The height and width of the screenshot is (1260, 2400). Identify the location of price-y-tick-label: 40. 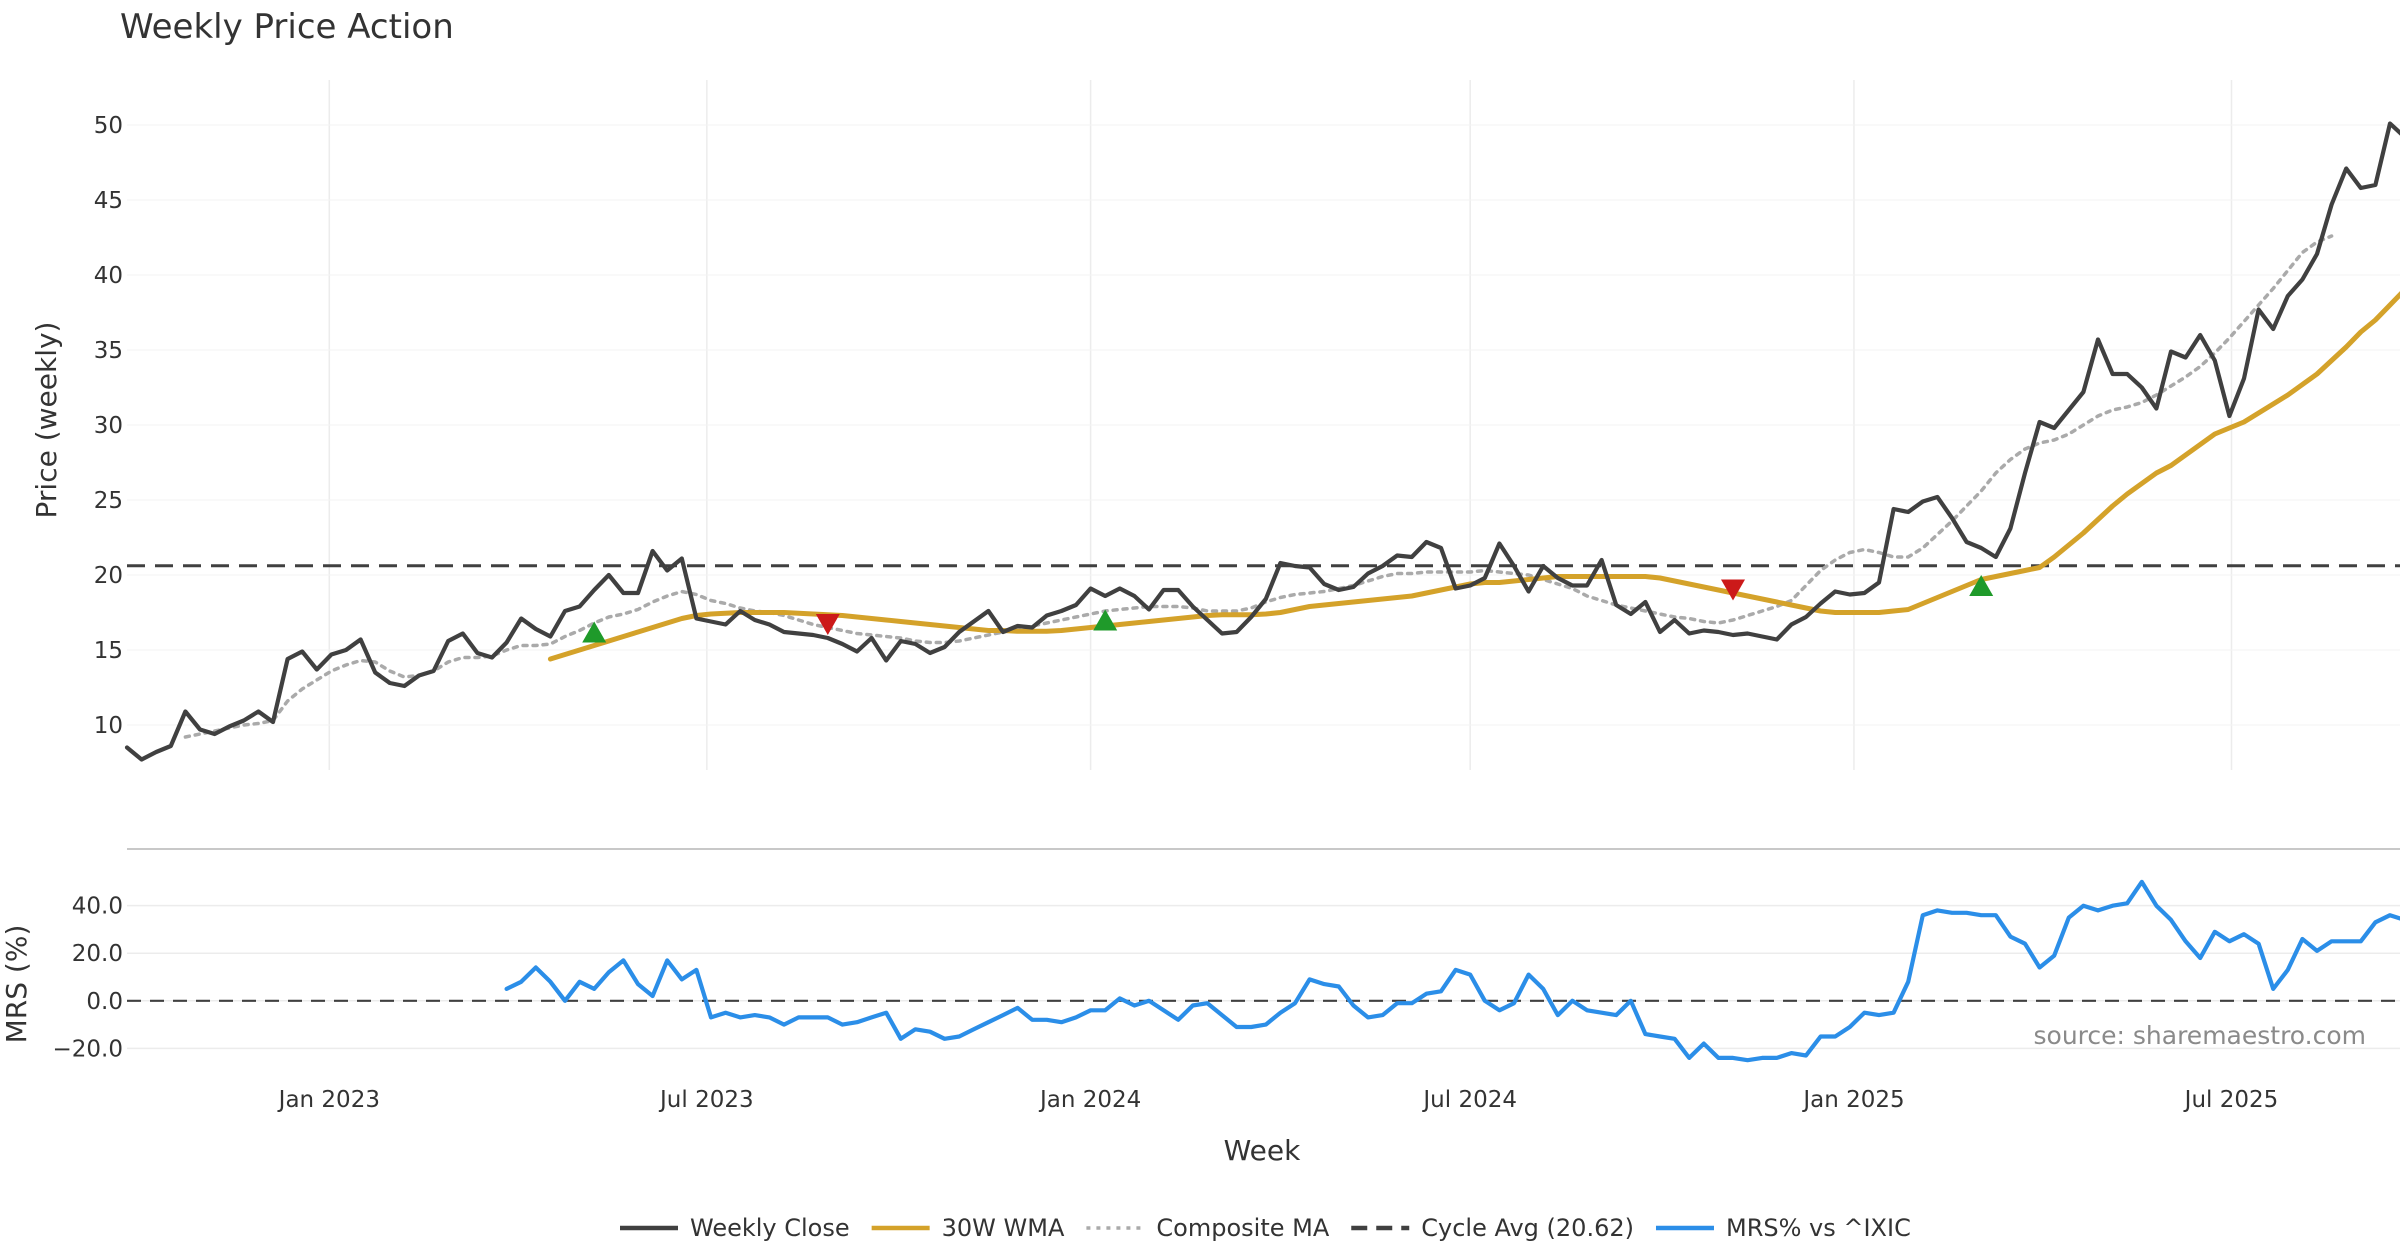
(108, 276).